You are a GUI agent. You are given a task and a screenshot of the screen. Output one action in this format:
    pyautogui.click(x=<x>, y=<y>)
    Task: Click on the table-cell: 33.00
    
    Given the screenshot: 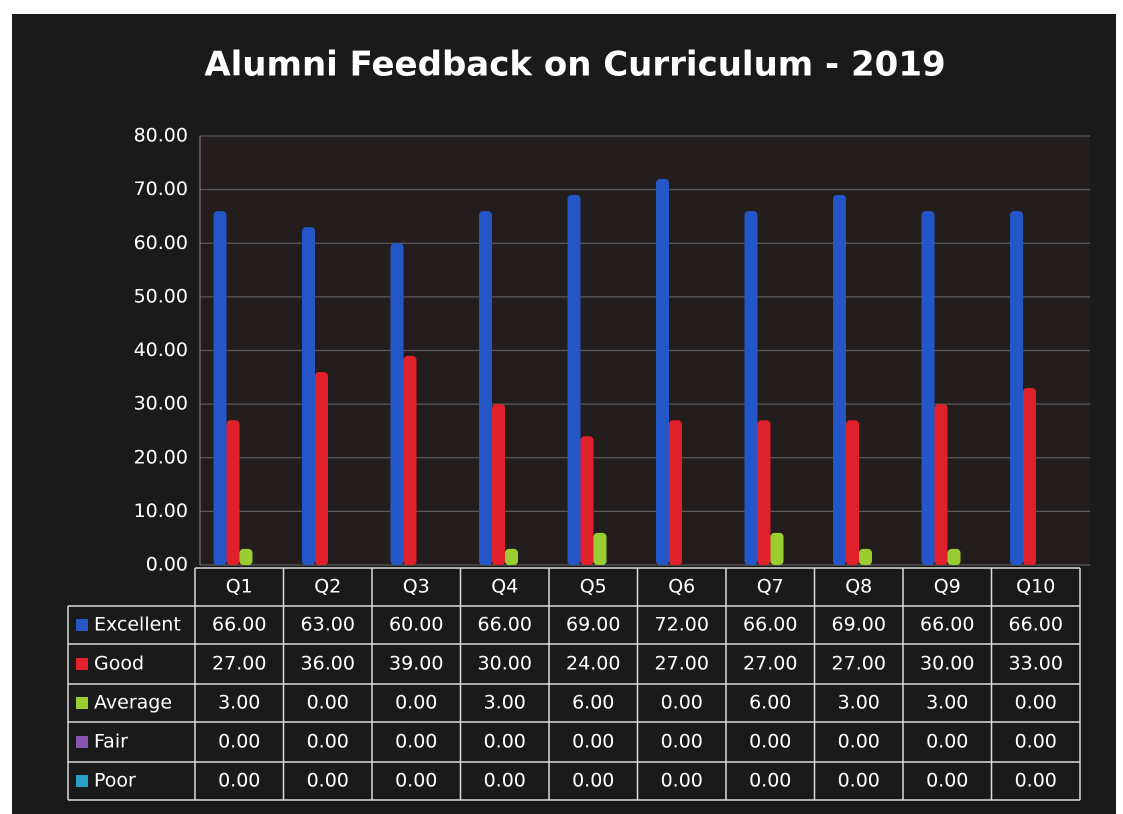 What is the action you would take?
    pyautogui.click(x=1036, y=664)
    